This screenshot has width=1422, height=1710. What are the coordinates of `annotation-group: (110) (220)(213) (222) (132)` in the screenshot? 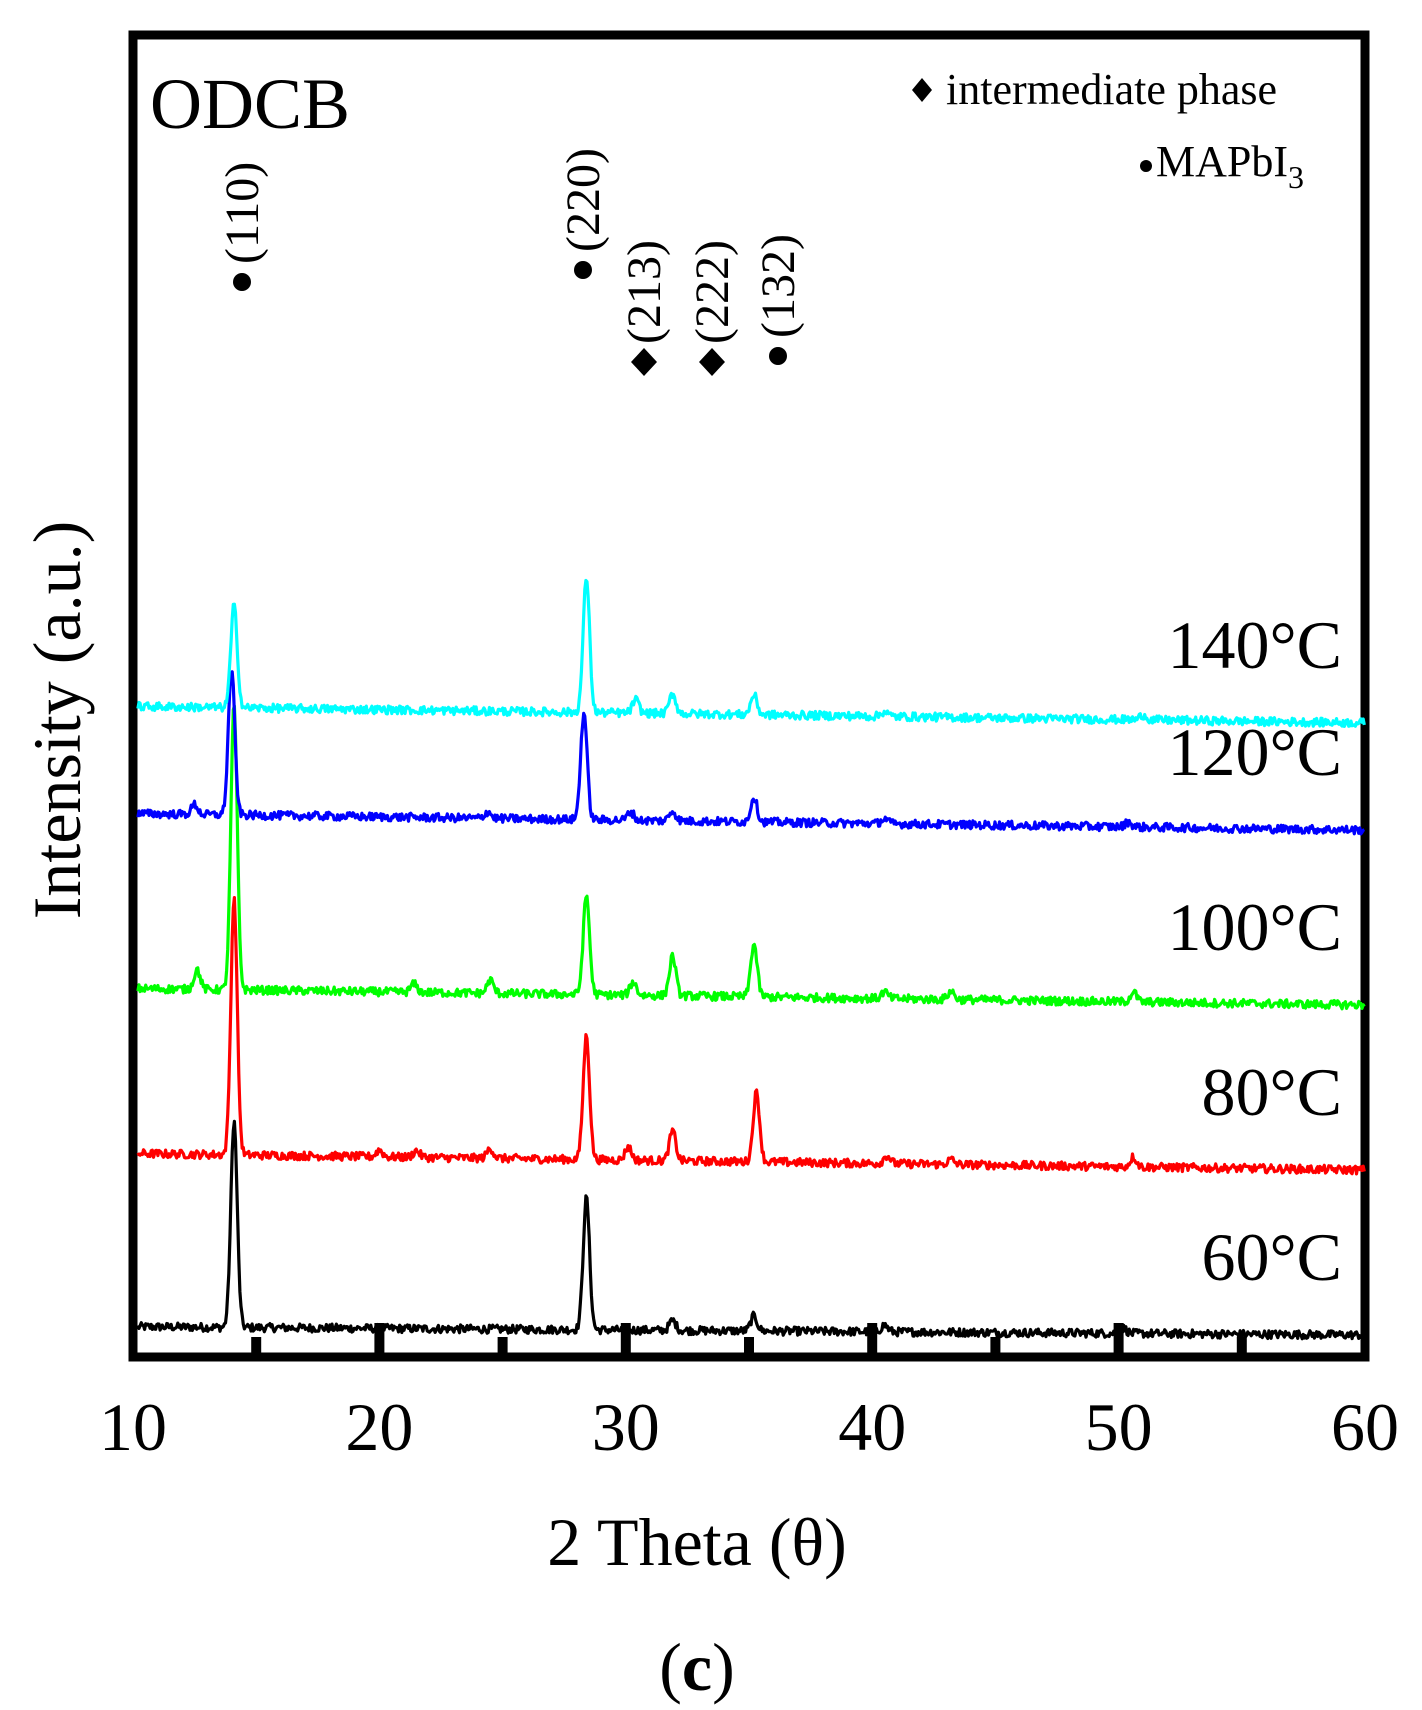 It's located at (510, 262).